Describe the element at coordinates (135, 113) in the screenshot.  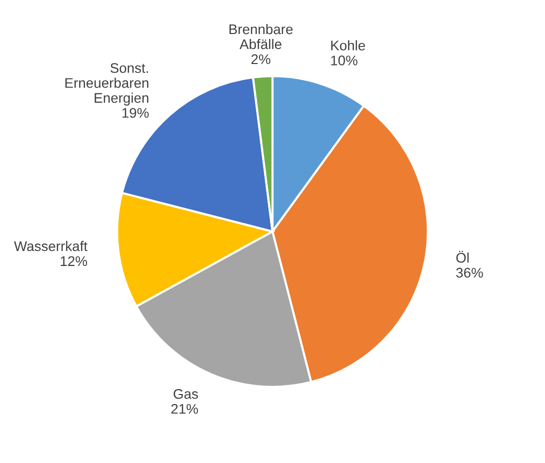
I see `data-label: 19%` at that location.